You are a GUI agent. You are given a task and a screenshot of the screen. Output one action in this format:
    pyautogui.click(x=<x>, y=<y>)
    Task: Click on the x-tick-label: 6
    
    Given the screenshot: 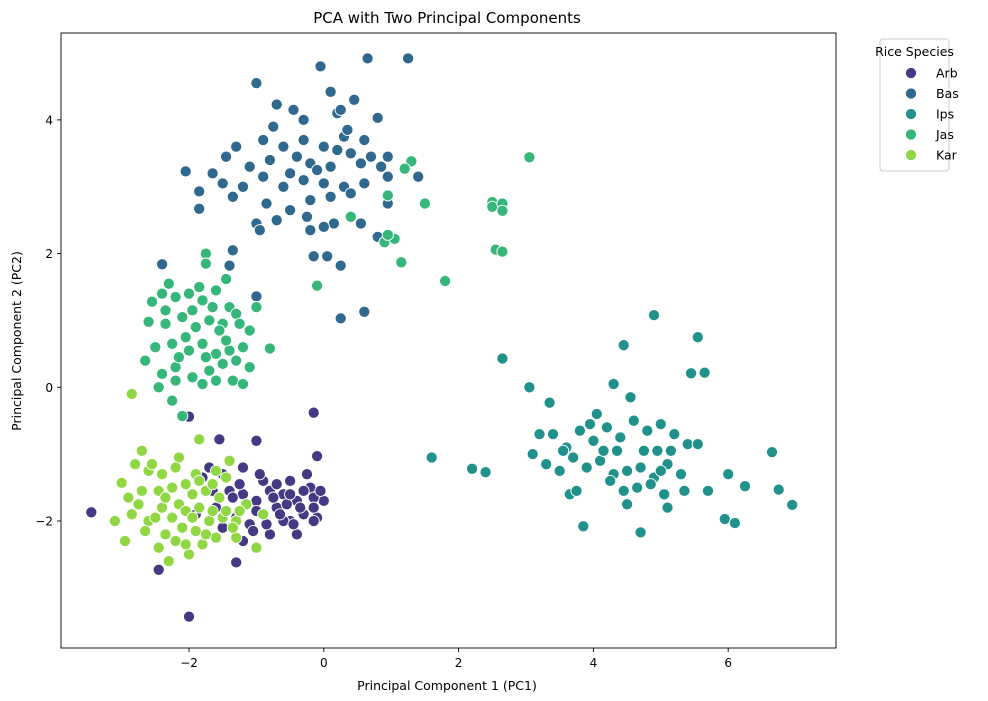 What is the action you would take?
    pyautogui.click(x=728, y=663)
    